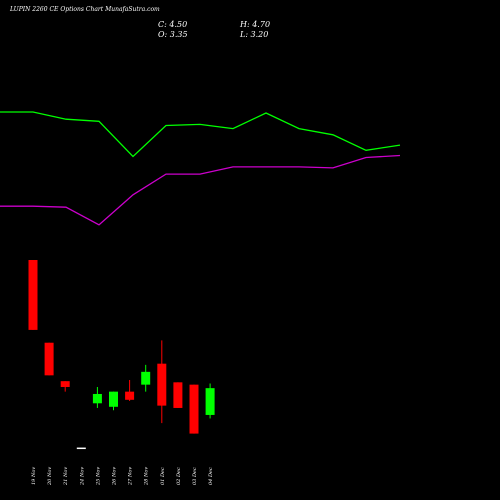 Image resolution: width=500 pixels, height=500 pixels. Describe the element at coordinates (82, 476) in the screenshot. I see `x-tick-label: 24 Nov` at that location.